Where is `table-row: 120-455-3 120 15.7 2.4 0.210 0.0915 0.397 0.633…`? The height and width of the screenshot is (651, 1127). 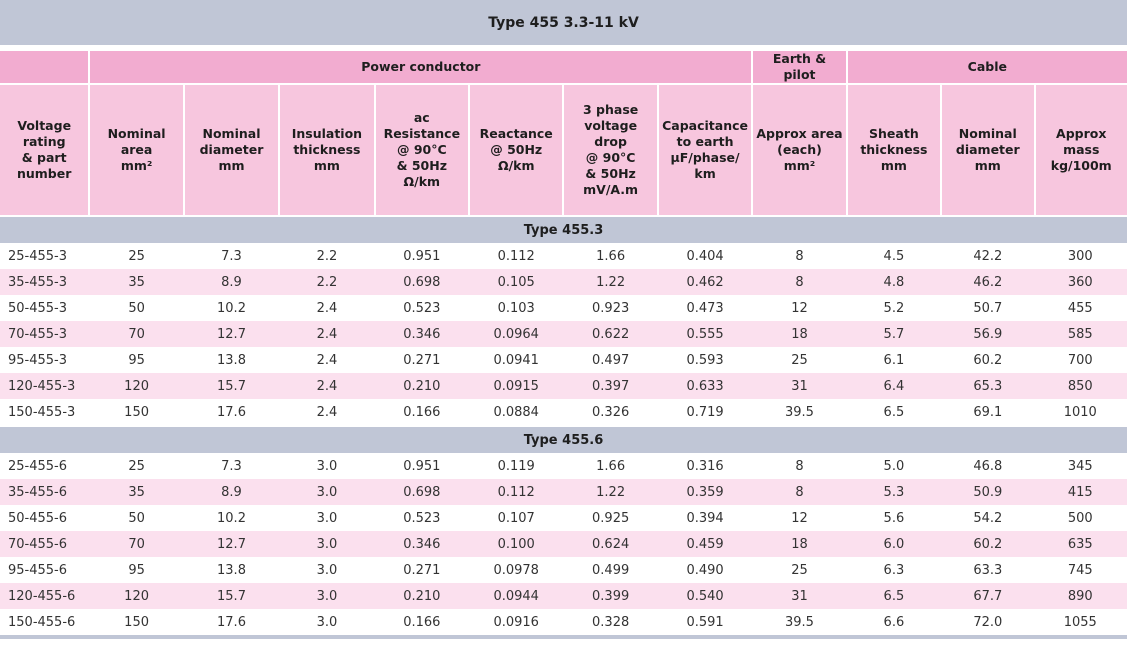 table-row: 120-455-3 120 15.7 2.4 0.210 0.0915 0.397 0.633… is located at coordinates (563, 386).